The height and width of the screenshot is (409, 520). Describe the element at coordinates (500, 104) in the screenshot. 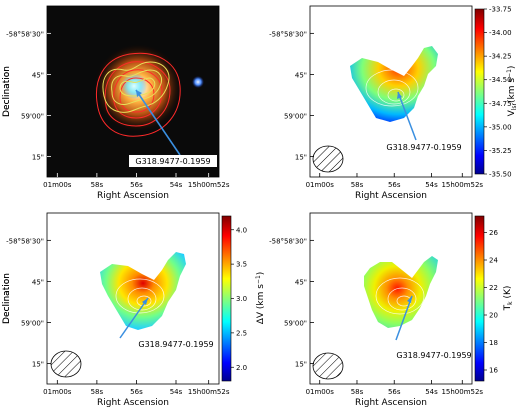

I see `colorbar-tick-label: -34.75` at that location.